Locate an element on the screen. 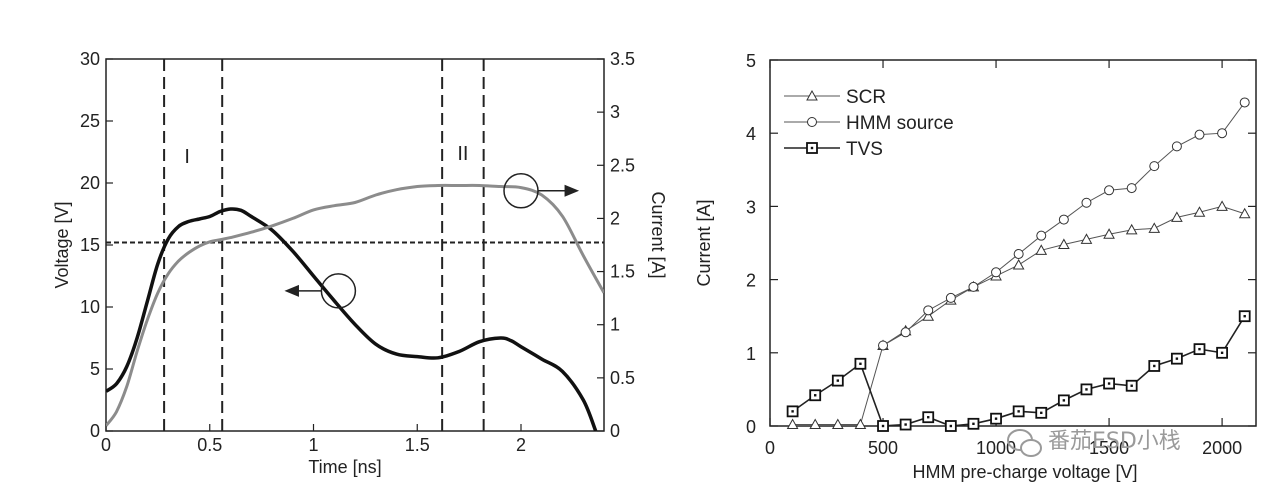 This screenshot has height=497, width=1280. wechat-logo is located at coordinates (1024, 443).